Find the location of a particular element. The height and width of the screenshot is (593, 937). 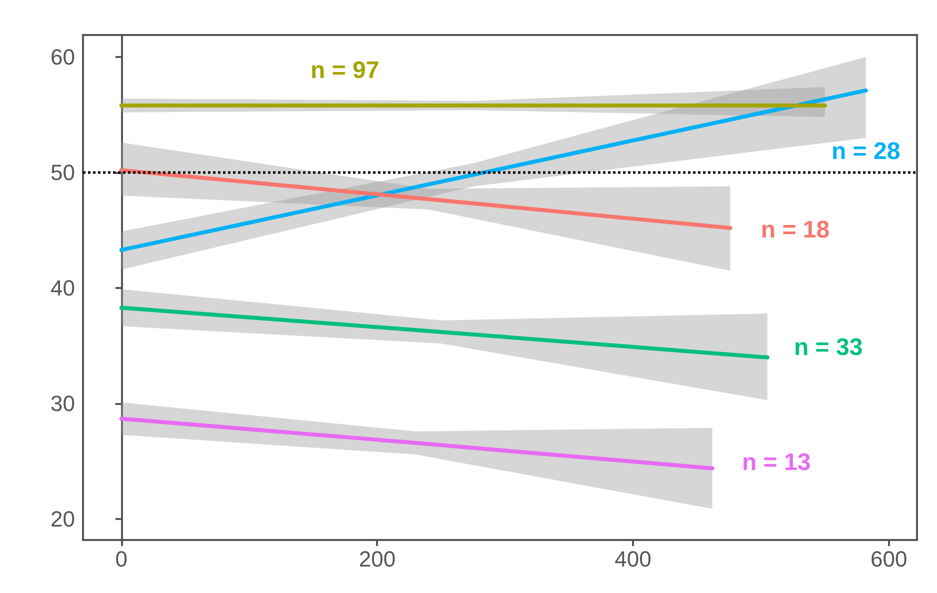

y-tick-label: 40 is located at coordinates (62, 288).